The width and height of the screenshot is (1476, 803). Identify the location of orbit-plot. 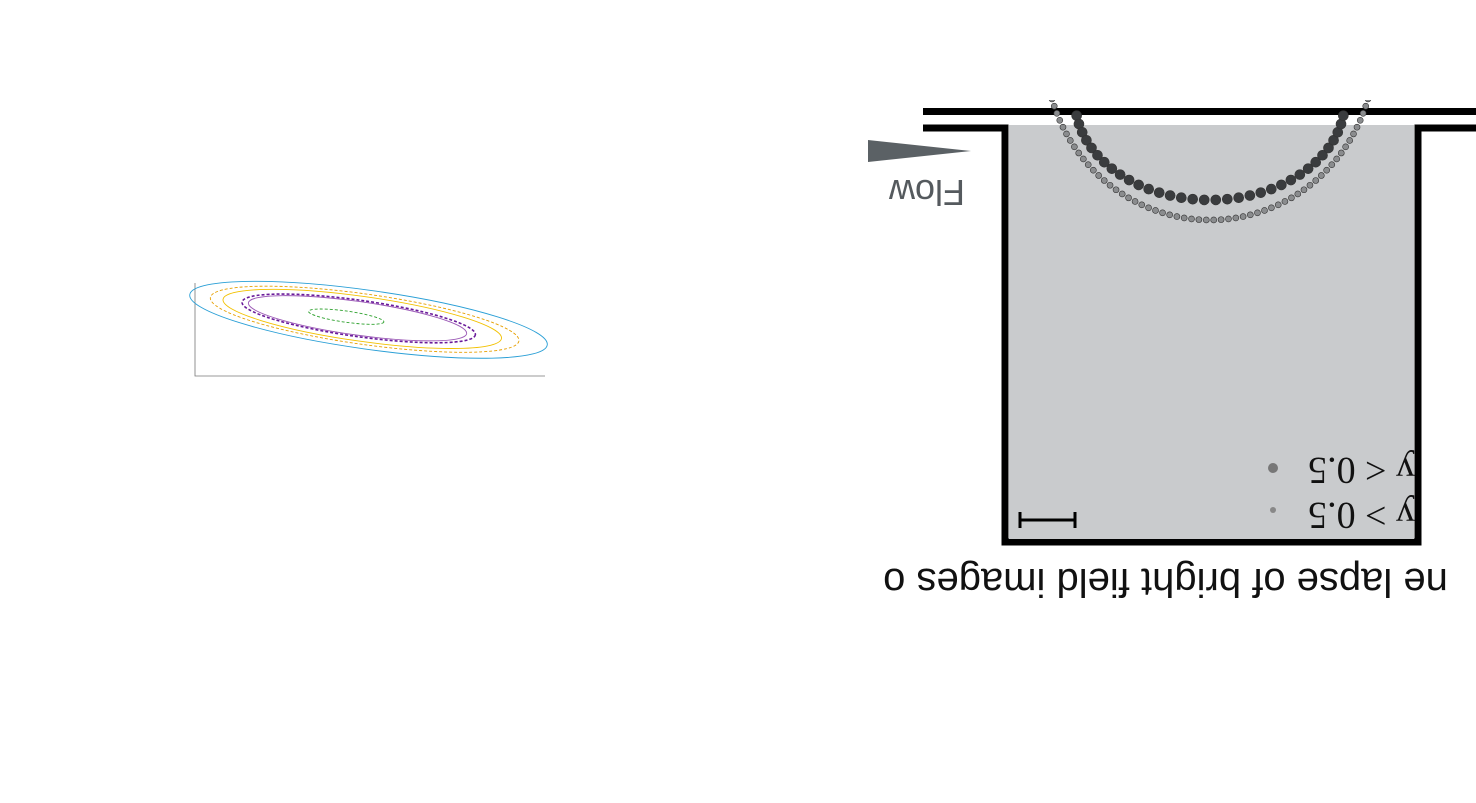
(368, 328).